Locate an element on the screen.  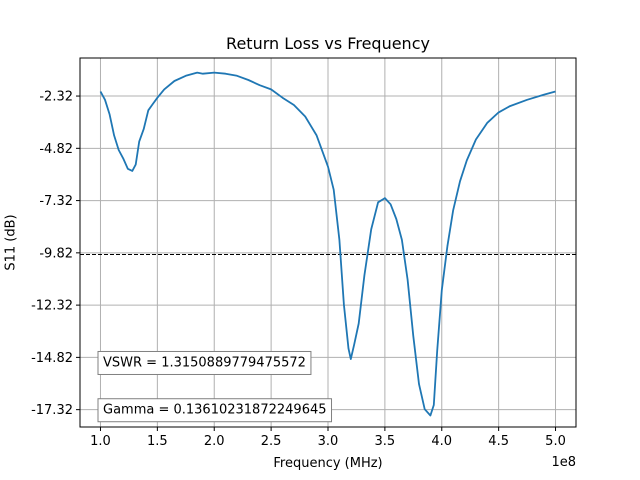
annotation: Gamma = 0.13610231872249645 is located at coordinates (215, 410).